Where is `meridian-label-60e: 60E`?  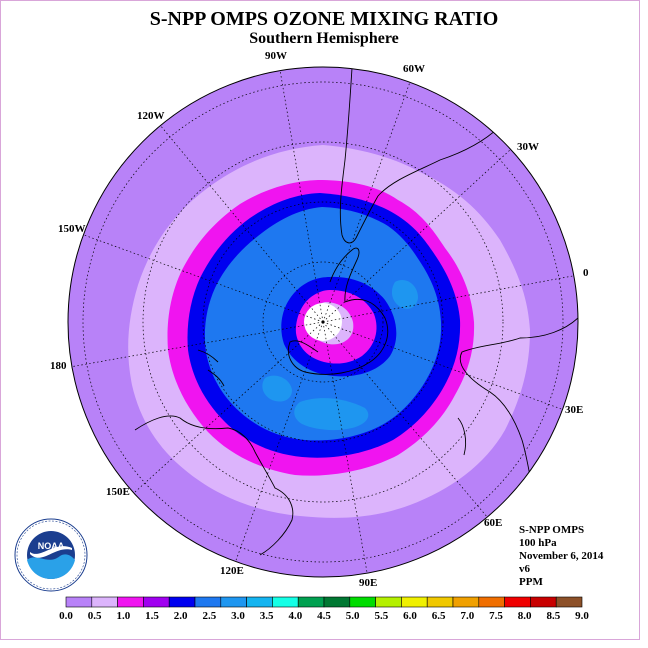 meridian-label-60e: 60E is located at coordinates (493, 523).